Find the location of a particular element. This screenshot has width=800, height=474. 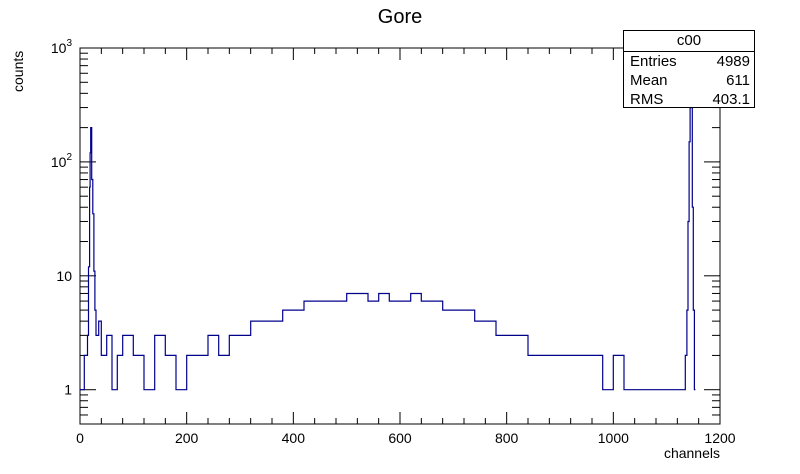

chart-title: Gore is located at coordinates (400, 17).